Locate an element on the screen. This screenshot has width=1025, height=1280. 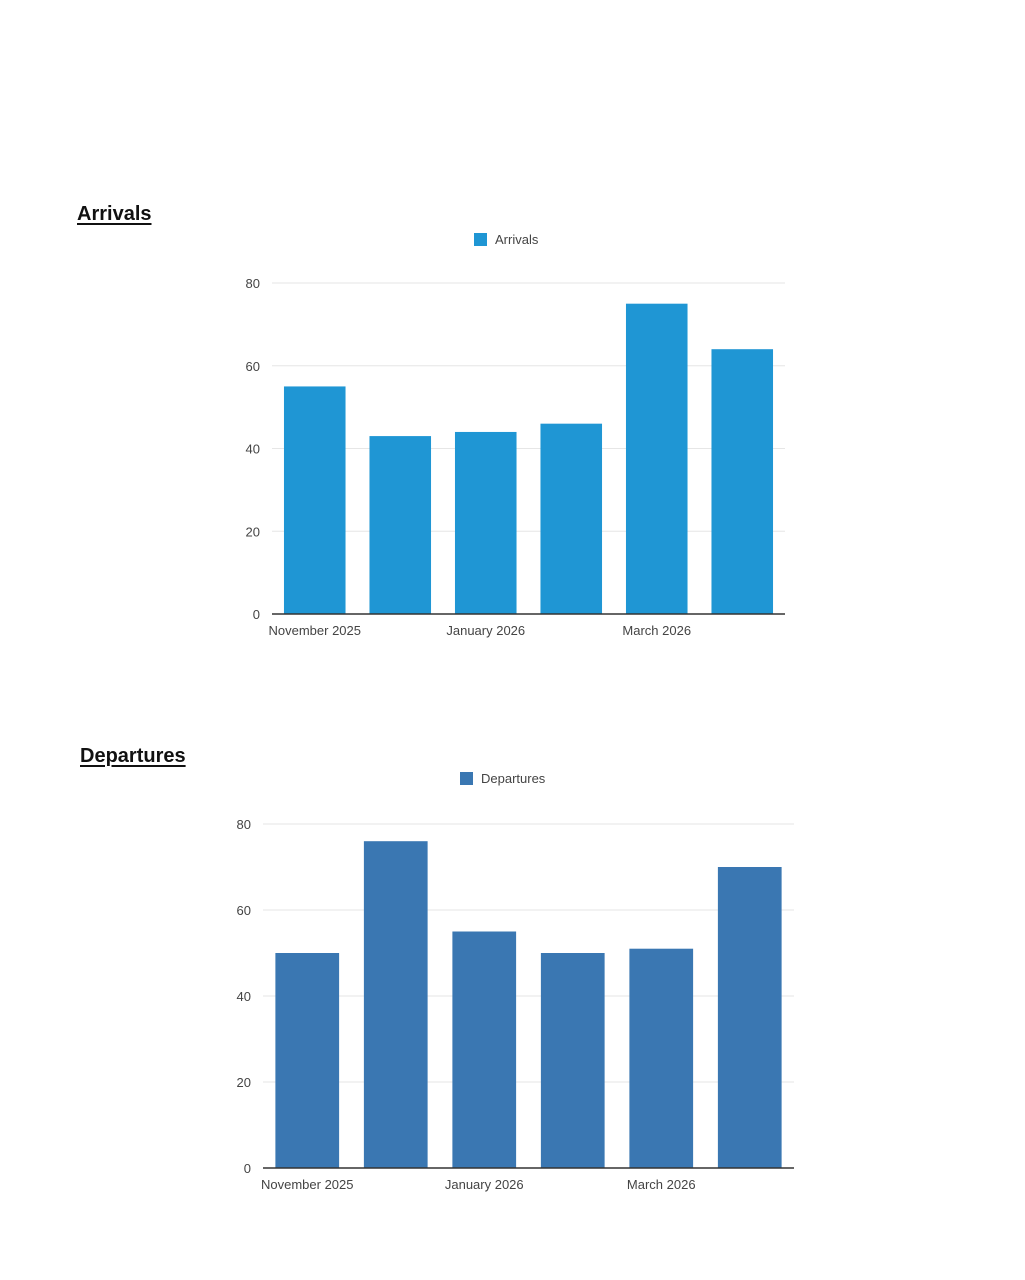
departures-section-title: Departures is located at coordinates (133, 756).